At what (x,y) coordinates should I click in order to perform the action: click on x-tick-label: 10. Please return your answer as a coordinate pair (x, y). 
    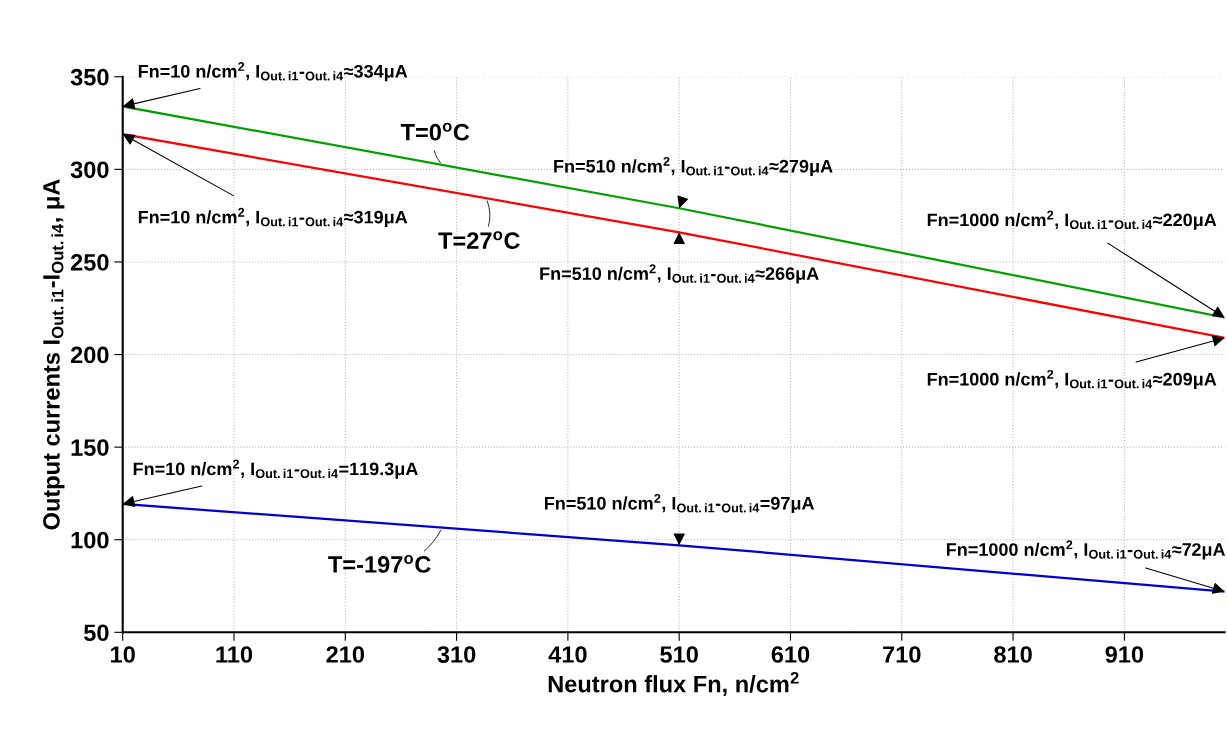
    Looking at the image, I should click on (123, 654).